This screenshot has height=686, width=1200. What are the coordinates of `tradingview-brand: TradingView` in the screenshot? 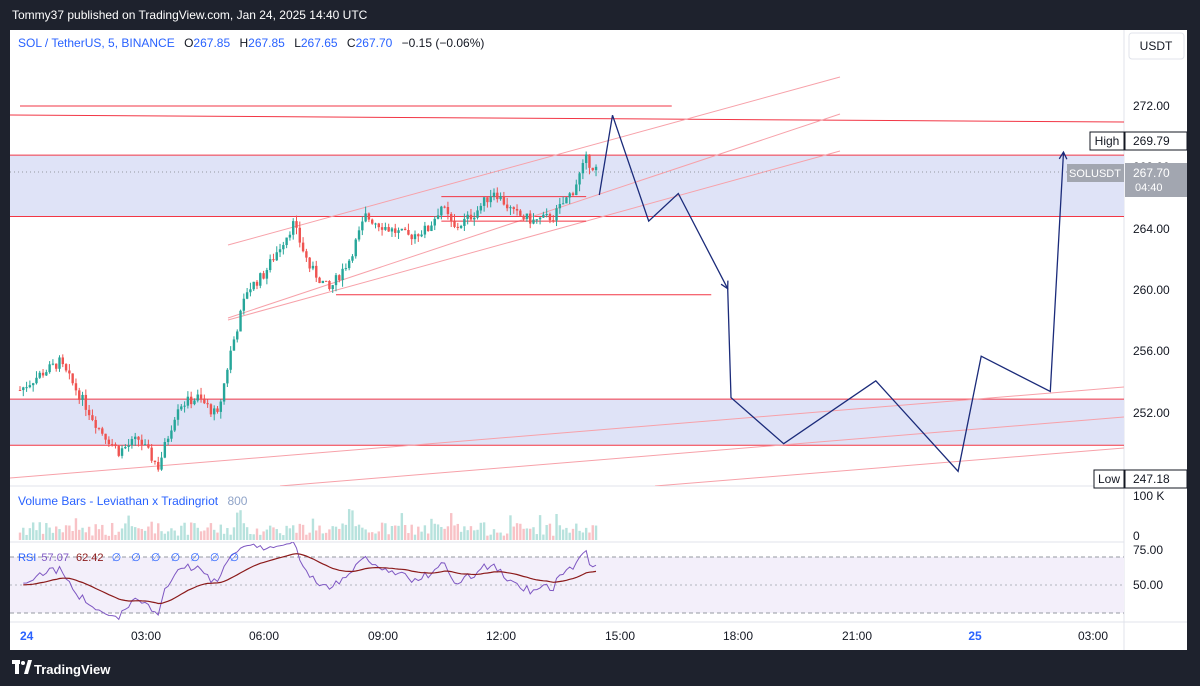 It's located at (72, 669).